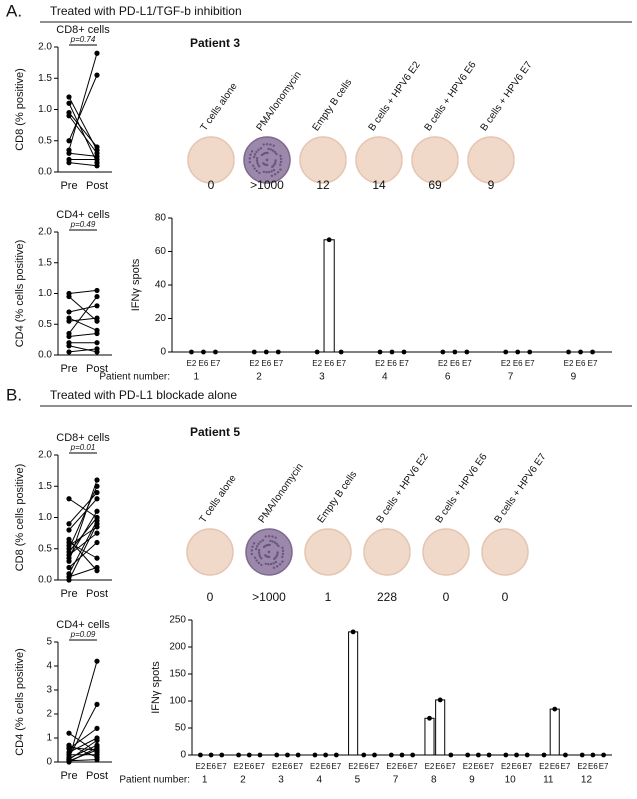 This screenshot has height=799, width=637. Describe the element at coordinates (259, 377) in the screenshot. I see `group-label: 2` at that location.